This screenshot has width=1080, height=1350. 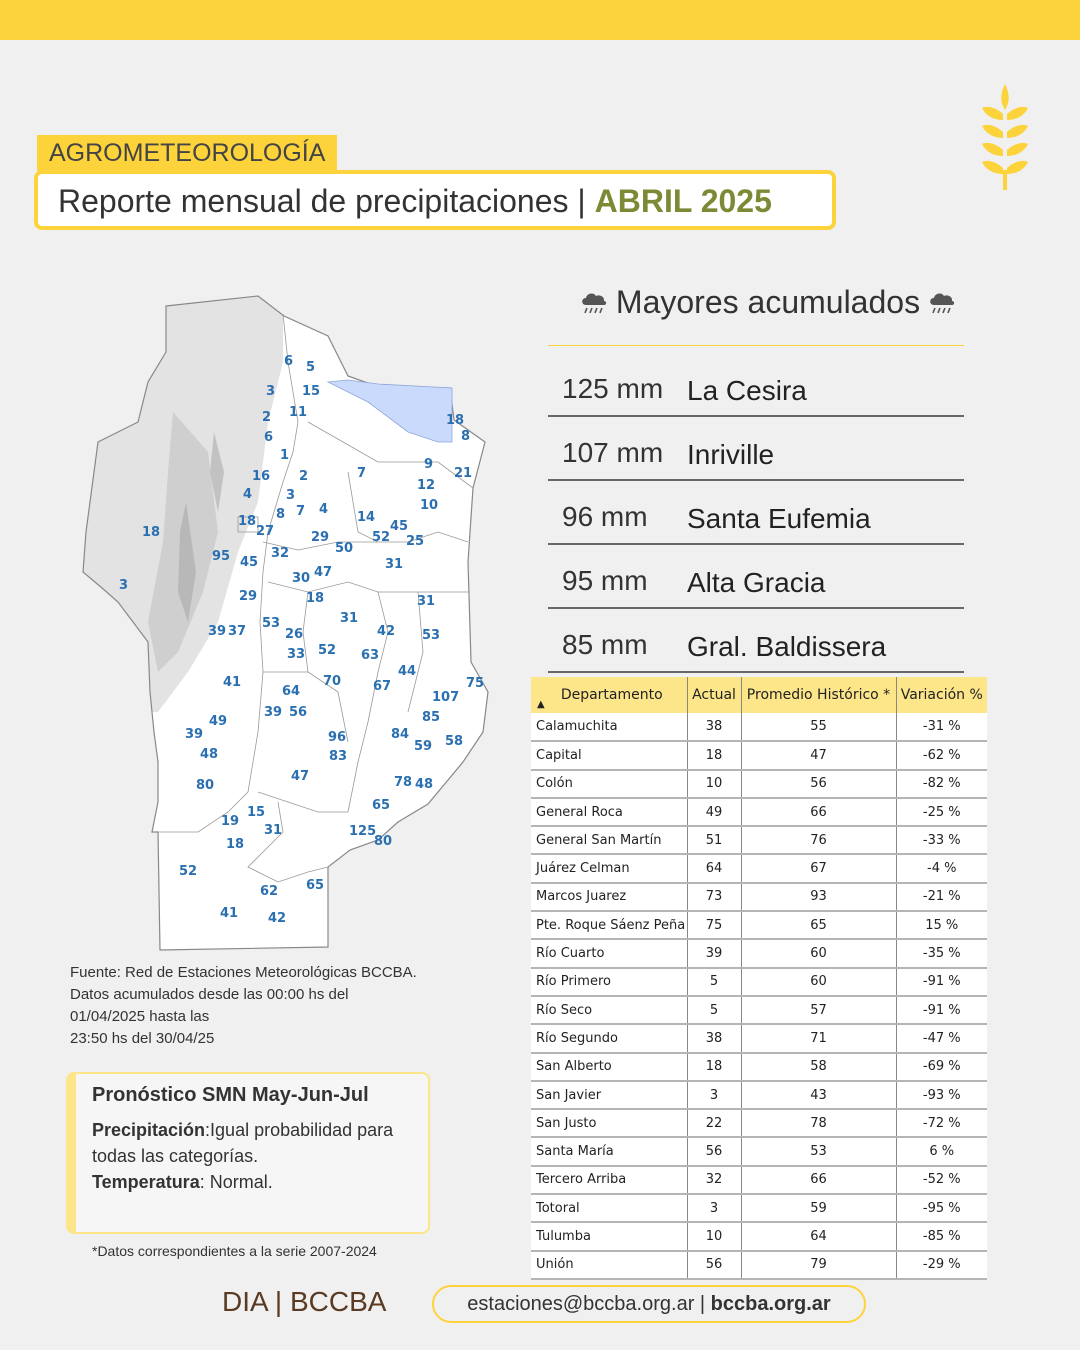 I want to click on map-value-label: 3, so click(x=271, y=391).